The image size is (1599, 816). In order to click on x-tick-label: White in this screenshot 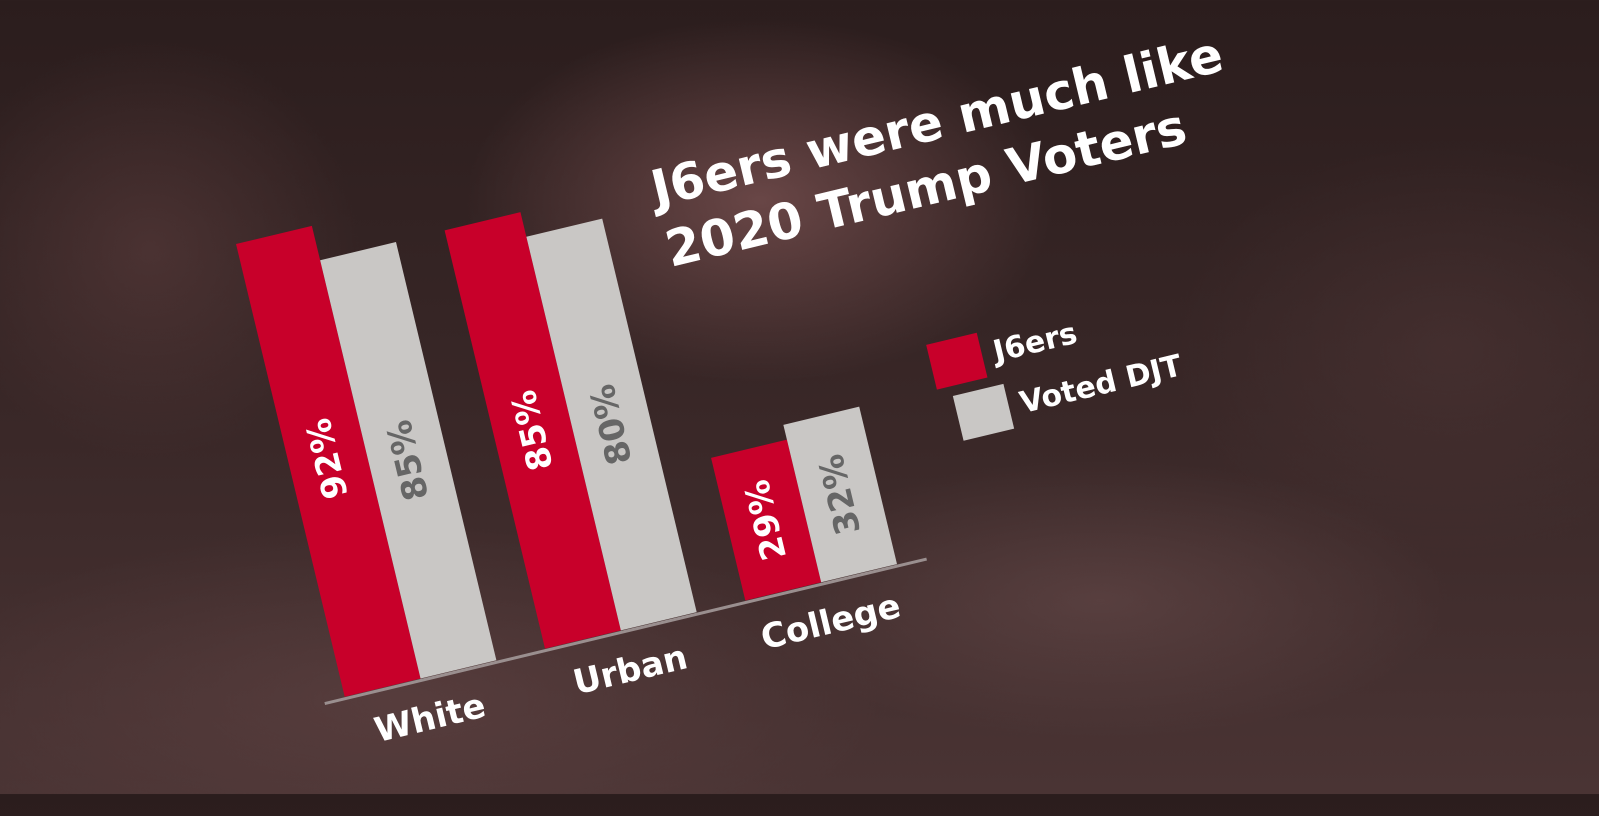, I will do `click(430, 718)`.